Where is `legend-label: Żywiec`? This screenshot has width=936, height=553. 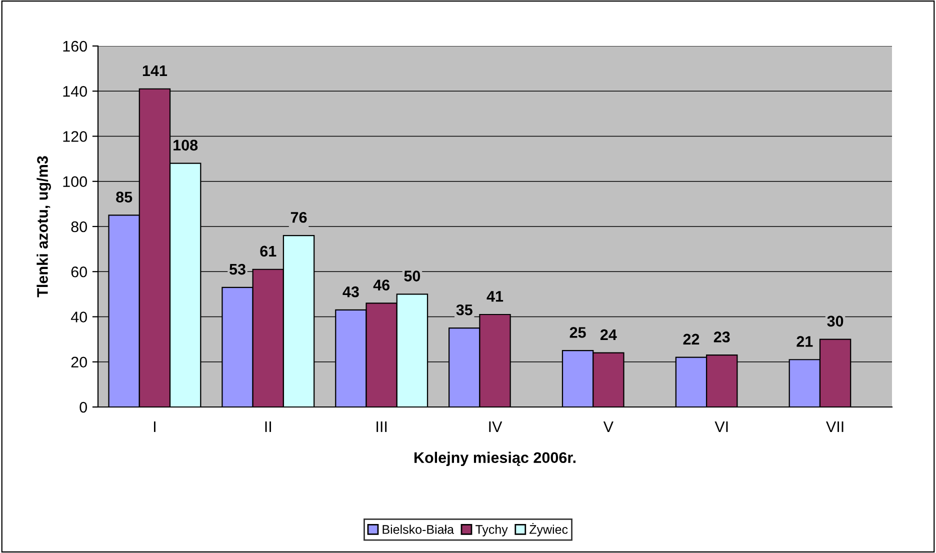 legend-label: Żywiec is located at coordinates (549, 529).